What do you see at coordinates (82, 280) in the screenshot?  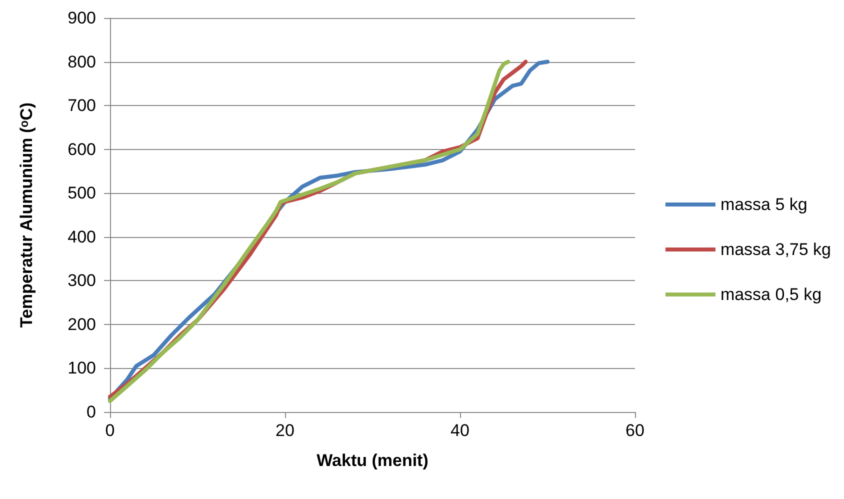 I see `y-tick-label: 300` at bounding box center [82, 280].